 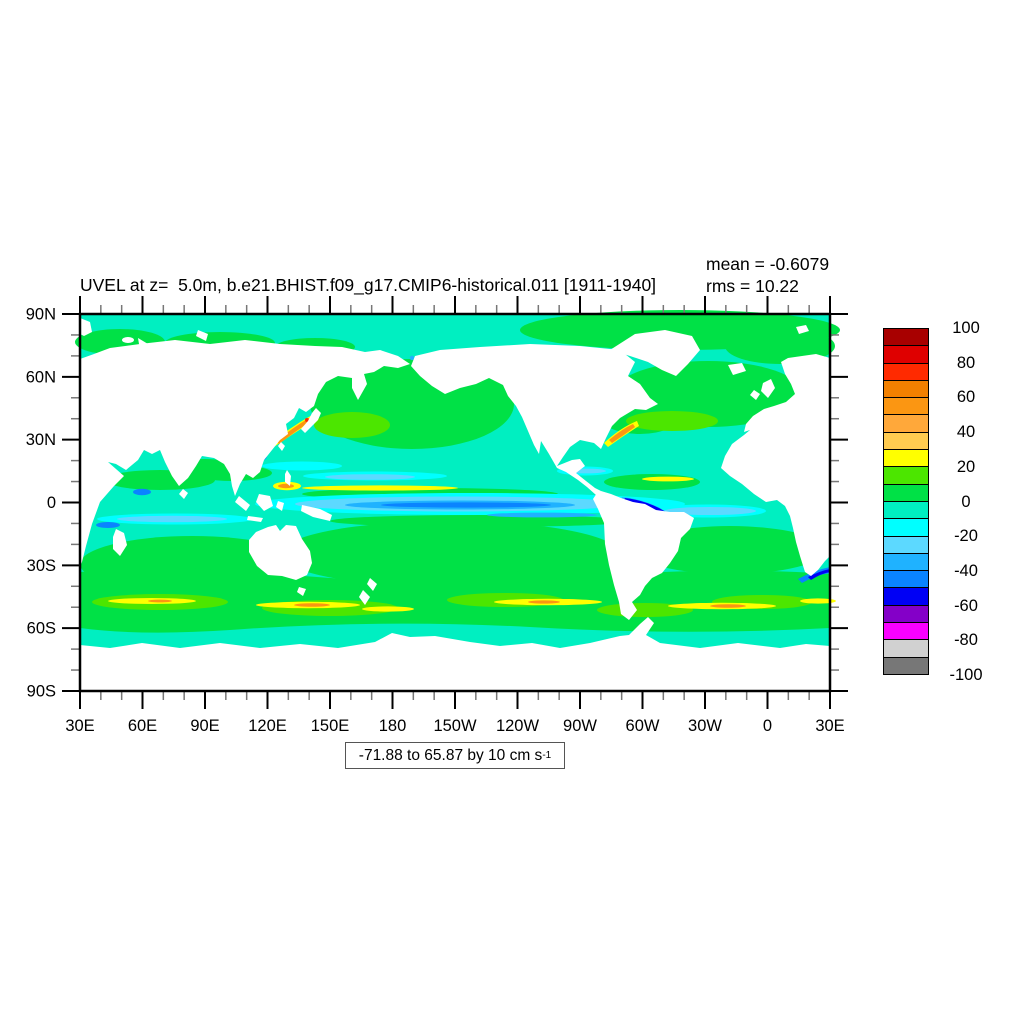 What do you see at coordinates (705, 726) in the screenshot?
I see `x-tick-label: 30W` at bounding box center [705, 726].